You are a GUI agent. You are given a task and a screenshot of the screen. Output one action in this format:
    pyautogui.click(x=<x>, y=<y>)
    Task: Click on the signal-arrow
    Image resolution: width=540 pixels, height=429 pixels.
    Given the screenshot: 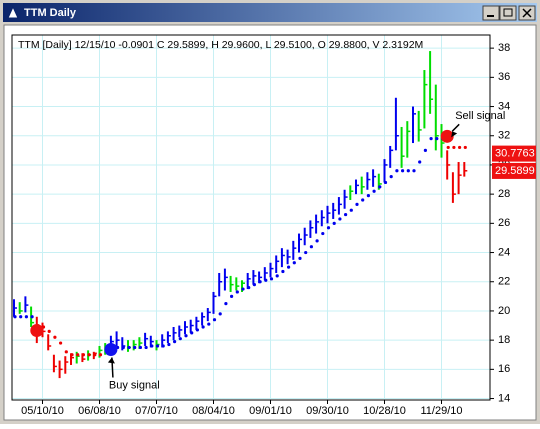 What is the action you would take?
    pyautogui.click(x=455, y=127)
    